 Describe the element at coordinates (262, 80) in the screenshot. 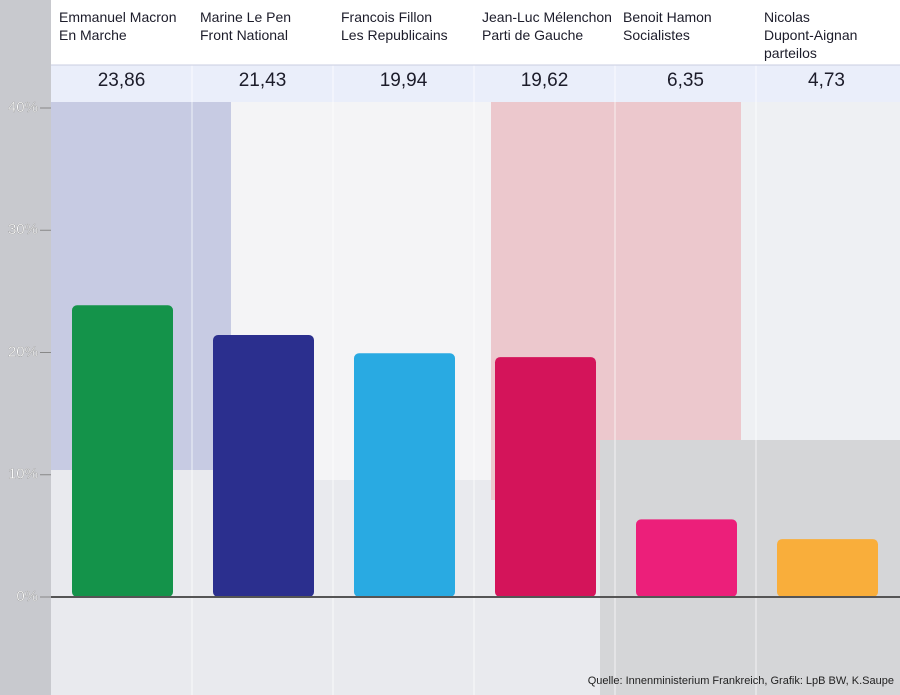

I see `value-label: 21,43` at that location.